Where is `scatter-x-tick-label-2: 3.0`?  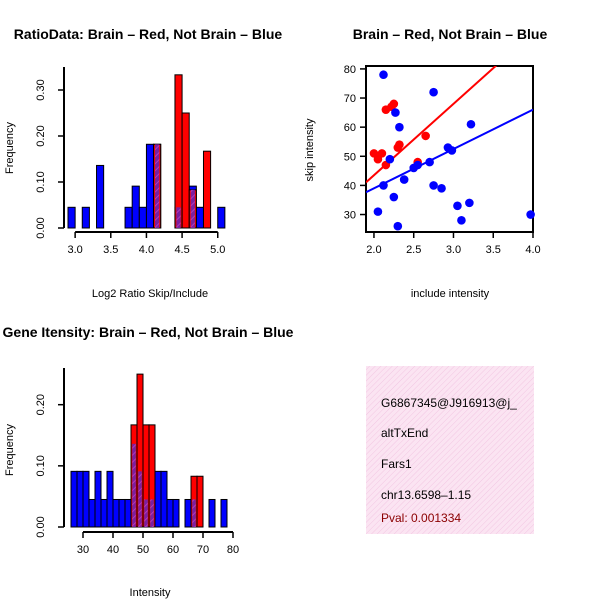
scatter-x-tick-label-2: 3.0 is located at coordinates (453, 250).